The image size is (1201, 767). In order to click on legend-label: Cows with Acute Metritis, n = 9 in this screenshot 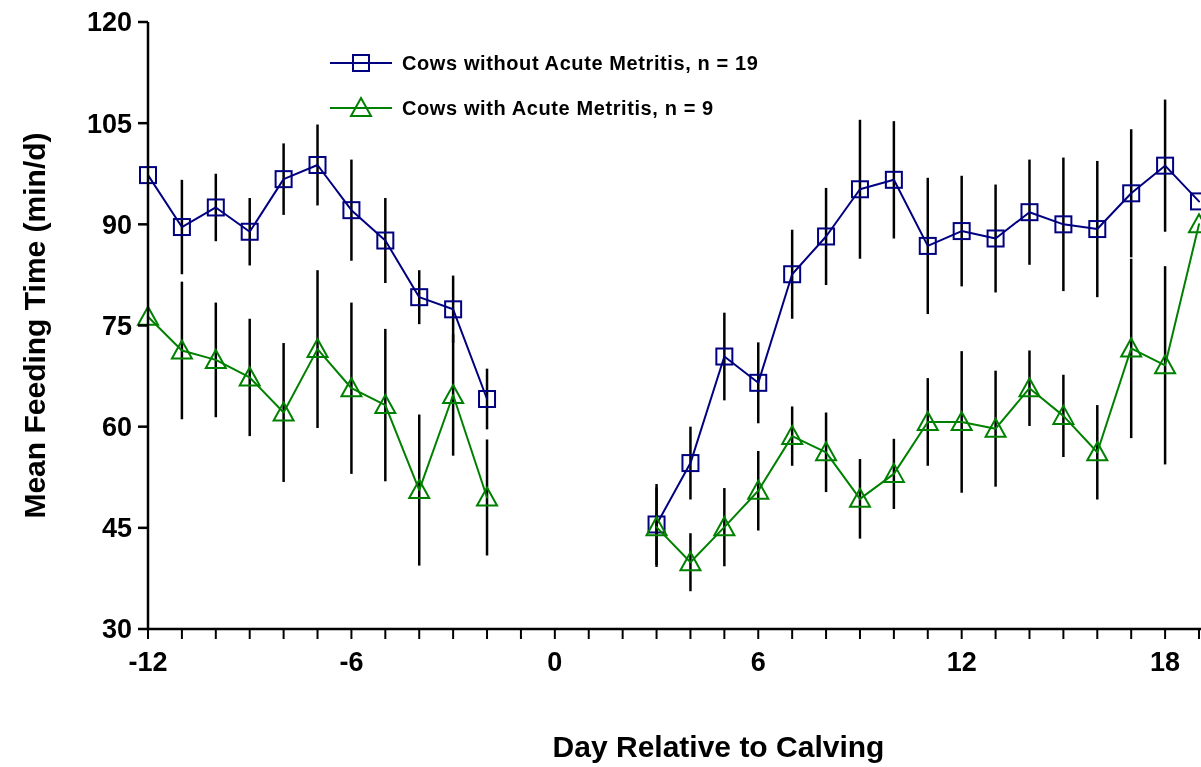, I will do `click(558, 108)`.